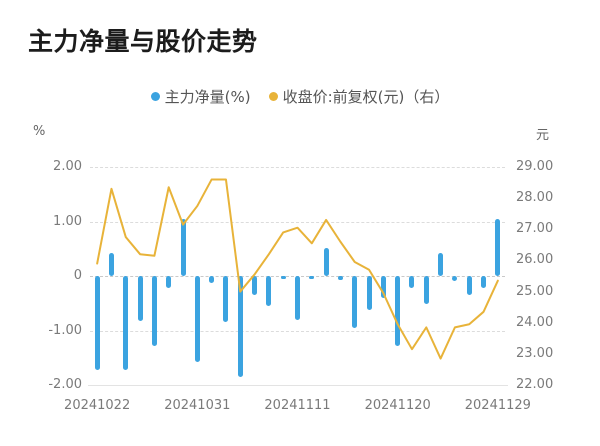 The image size is (600, 446). What do you see at coordinates (497, 405) in the screenshot?
I see `x-axis-tick-label: 20241129` at bounding box center [497, 405].